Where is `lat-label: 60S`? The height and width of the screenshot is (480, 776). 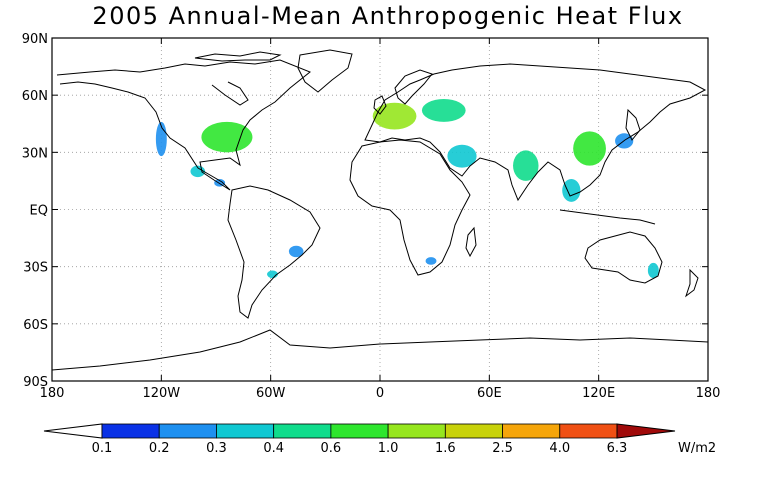
lat-label: 60S is located at coordinates (35, 325).